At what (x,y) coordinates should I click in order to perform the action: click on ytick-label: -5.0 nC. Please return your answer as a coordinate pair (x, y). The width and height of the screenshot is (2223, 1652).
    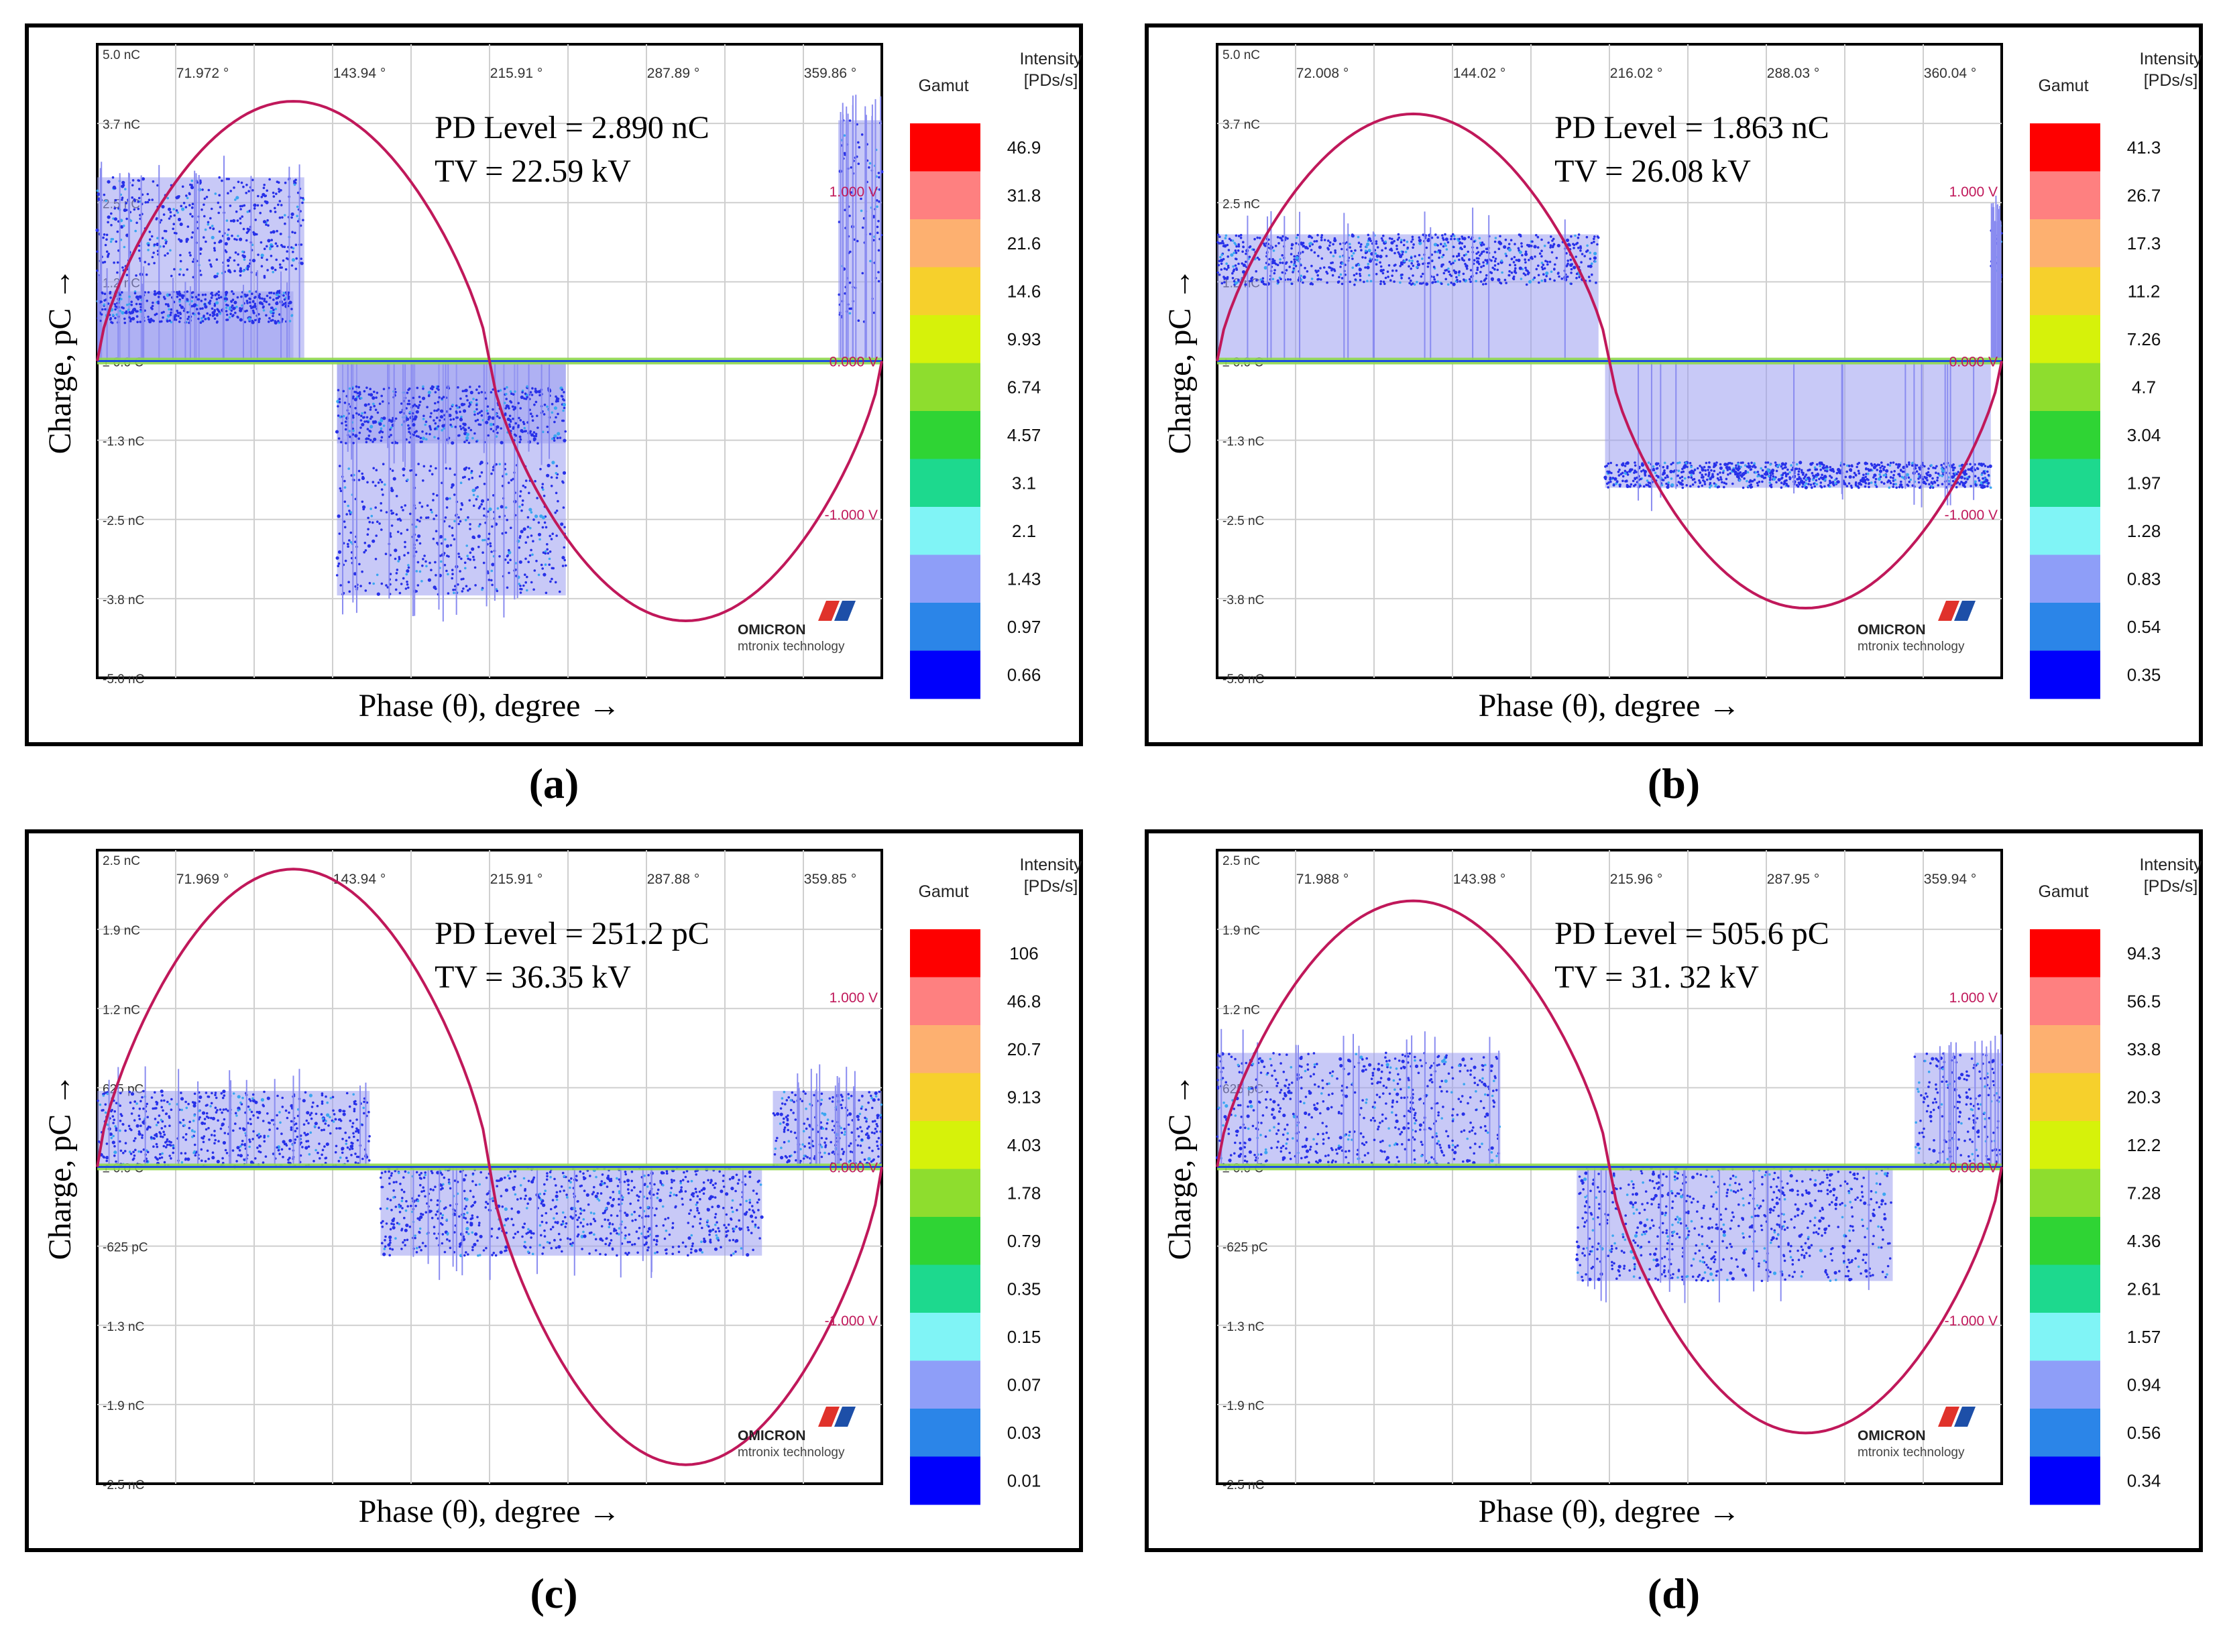
    Looking at the image, I should click on (123, 679).